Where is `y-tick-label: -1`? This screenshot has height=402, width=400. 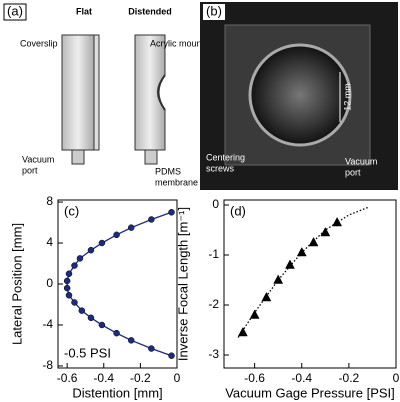
y-tick-label: -1 is located at coordinates (213, 254).